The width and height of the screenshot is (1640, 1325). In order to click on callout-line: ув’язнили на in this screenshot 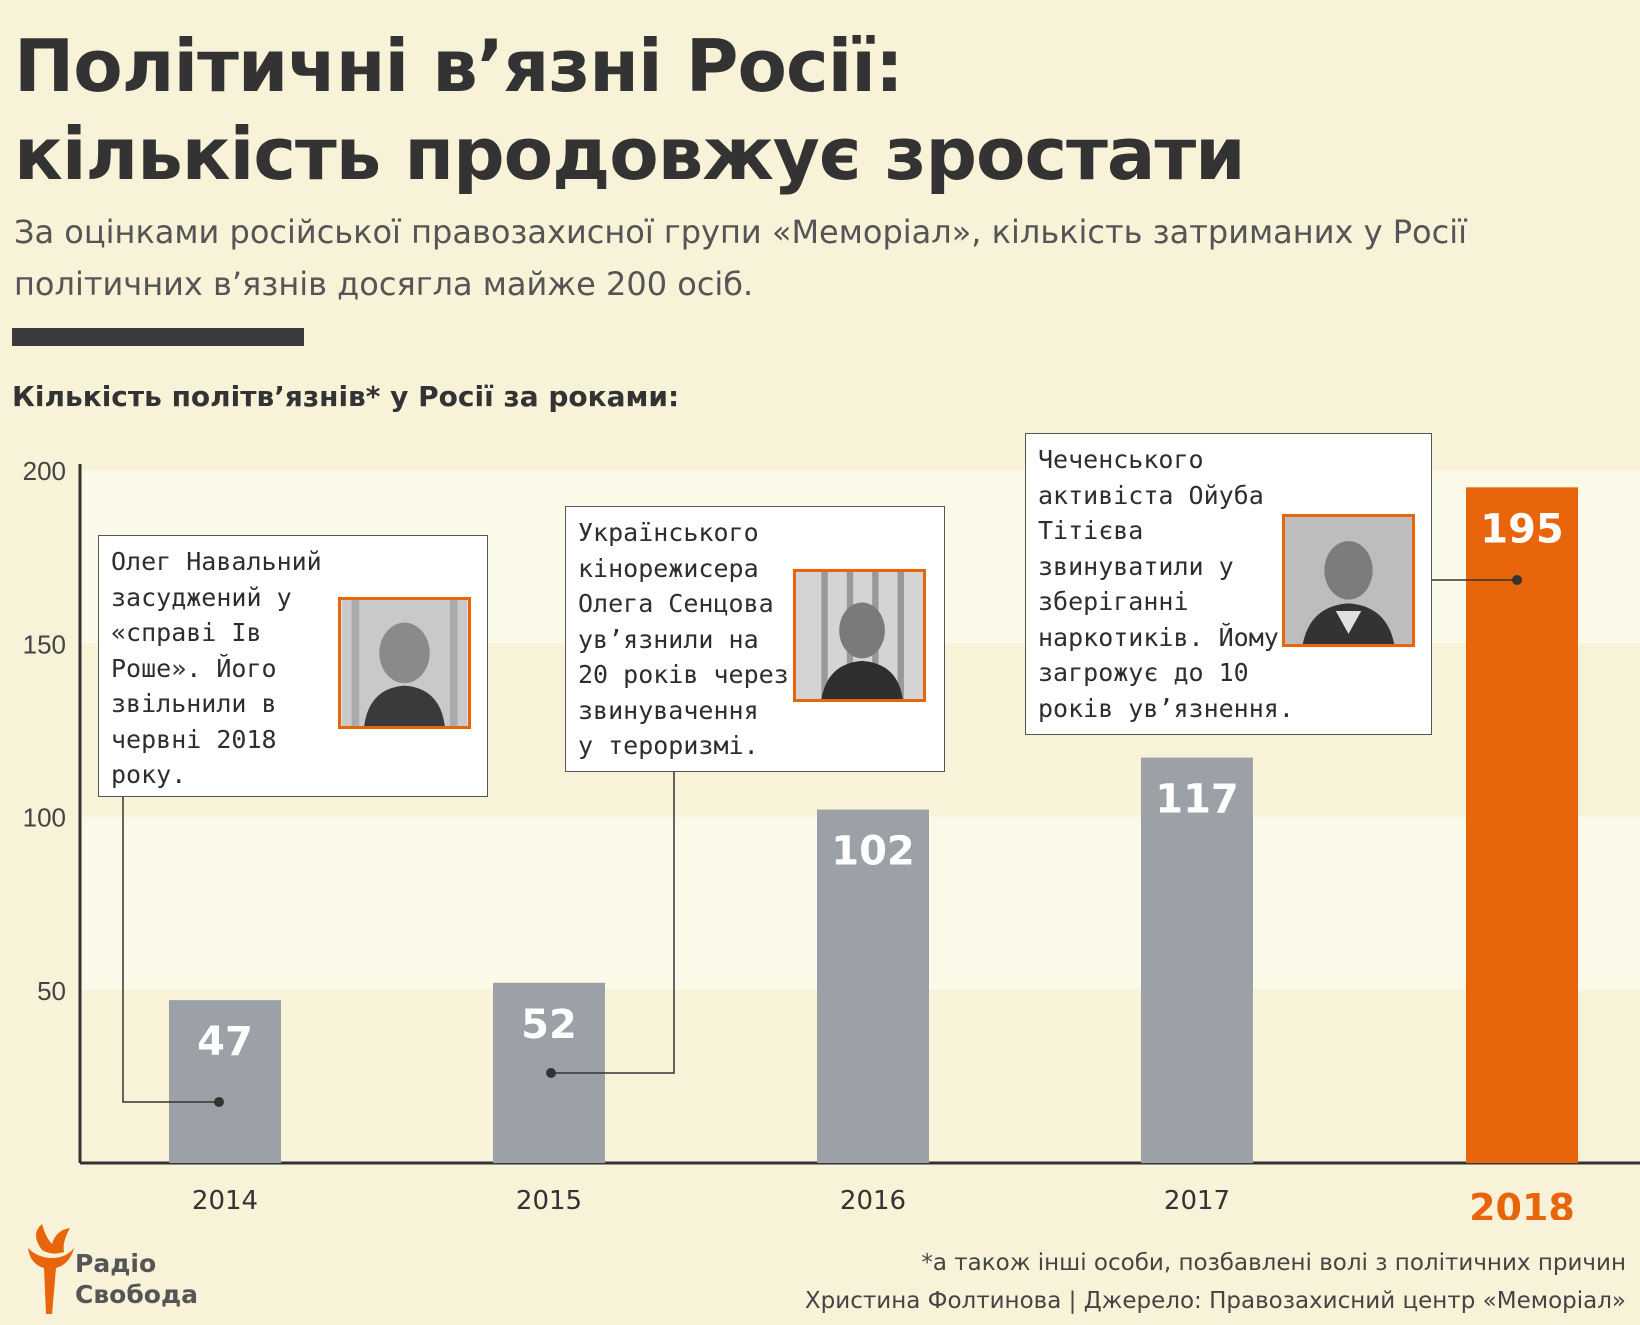, I will do `click(668, 639)`.